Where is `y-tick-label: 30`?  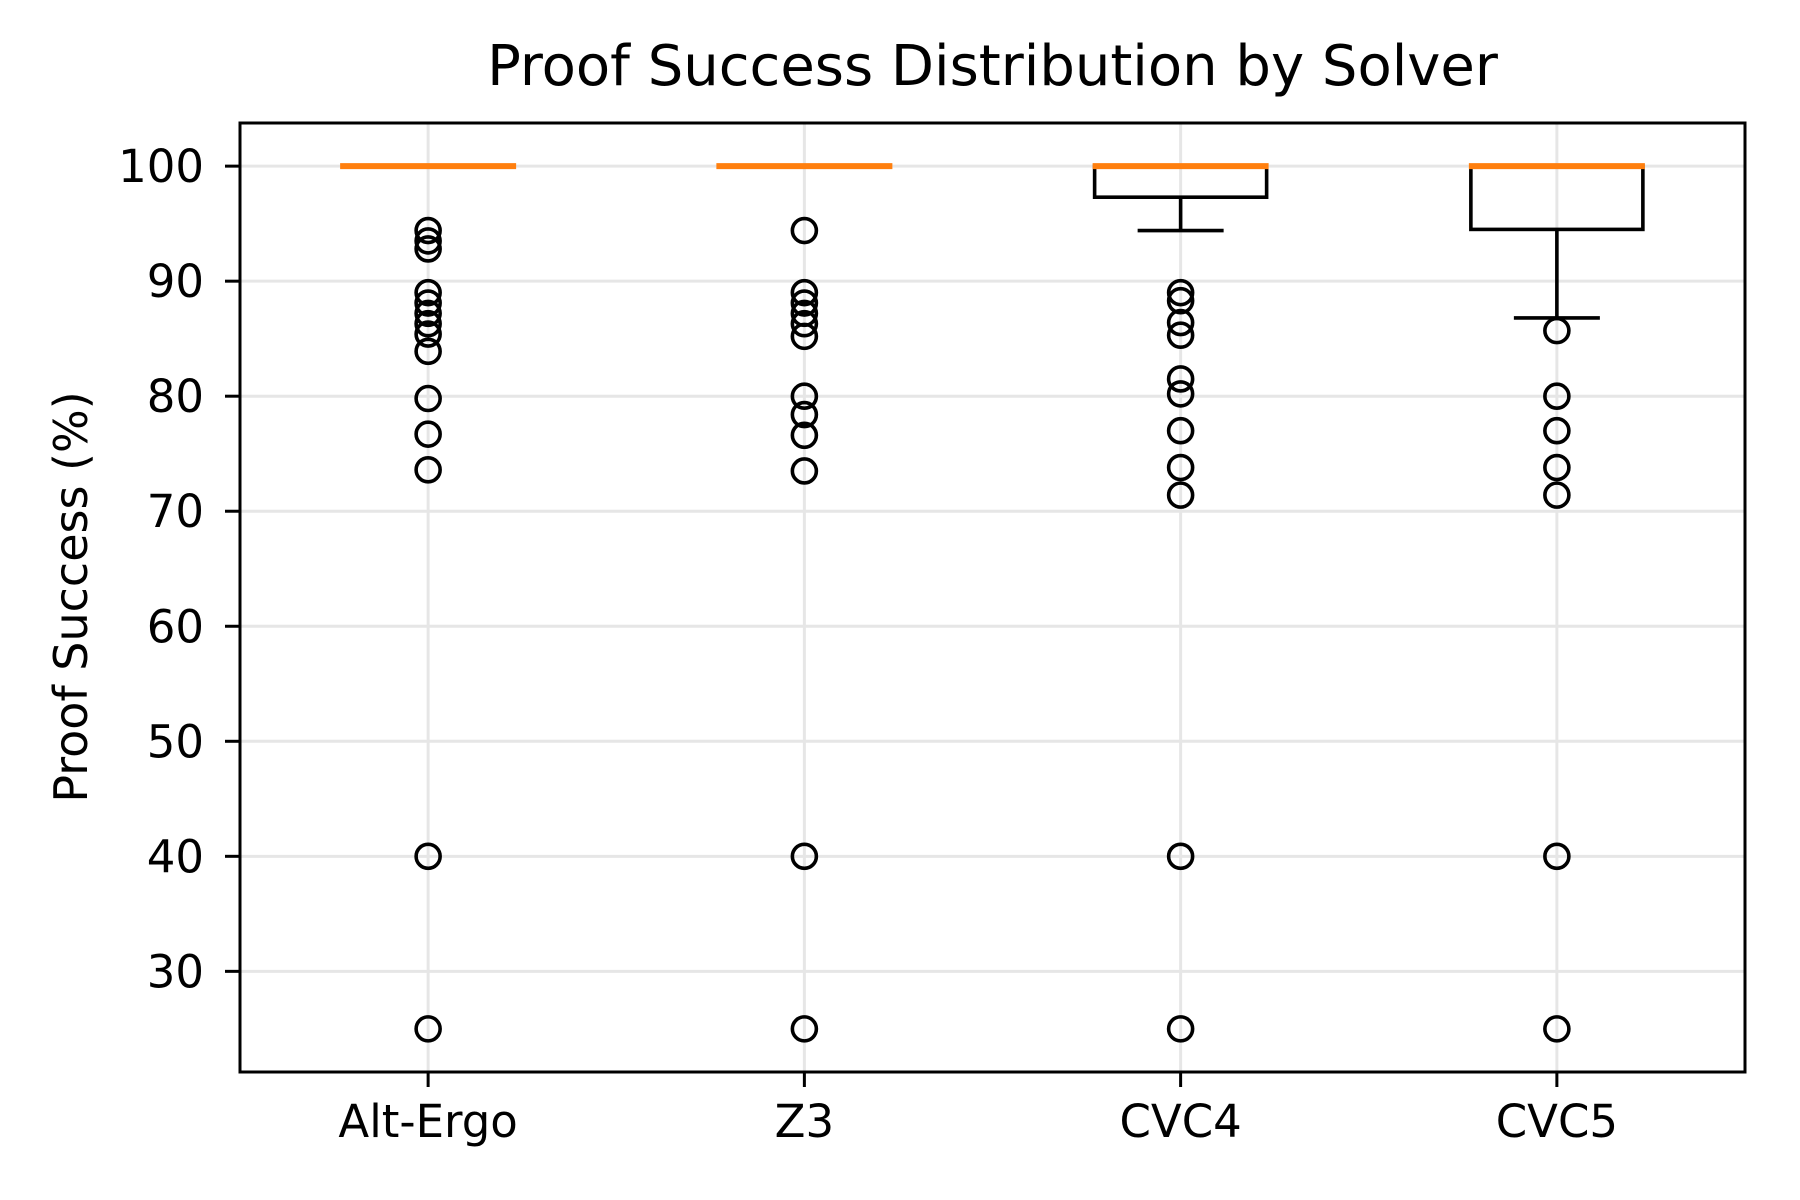
y-tick-label: 30 is located at coordinates (175, 971).